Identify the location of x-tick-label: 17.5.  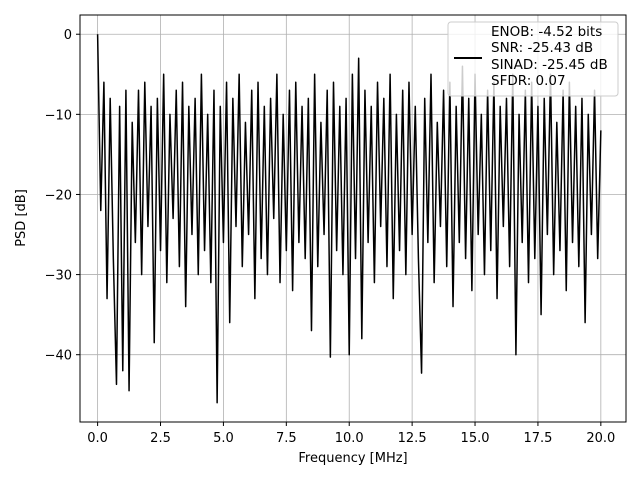
(537, 438).